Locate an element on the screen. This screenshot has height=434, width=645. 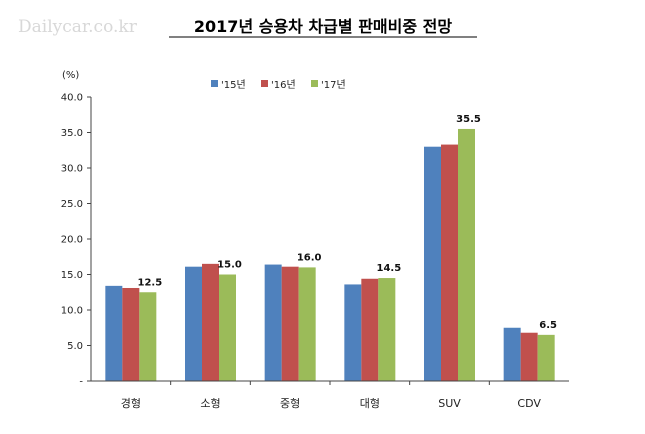
y-tick-label: 5.0 is located at coordinates (75, 346).